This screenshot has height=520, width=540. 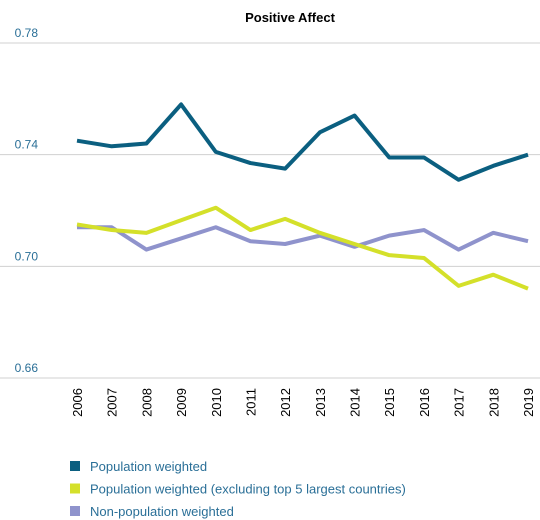 What do you see at coordinates (181, 402) in the screenshot?
I see `x-tick-label: 2009` at bounding box center [181, 402].